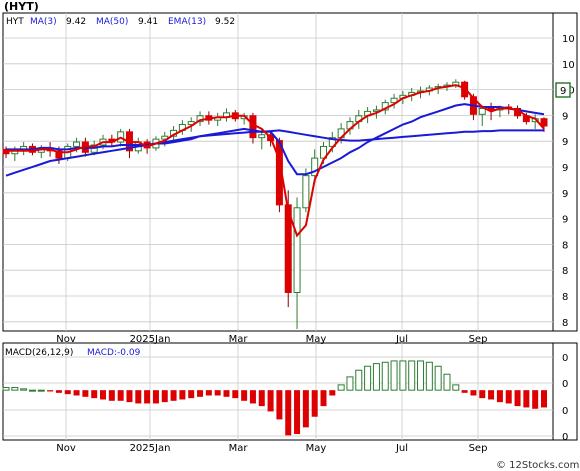 The width and height of the screenshot is (580, 471). I want to click on legend-ema13-label: EMA(13), so click(187, 22).